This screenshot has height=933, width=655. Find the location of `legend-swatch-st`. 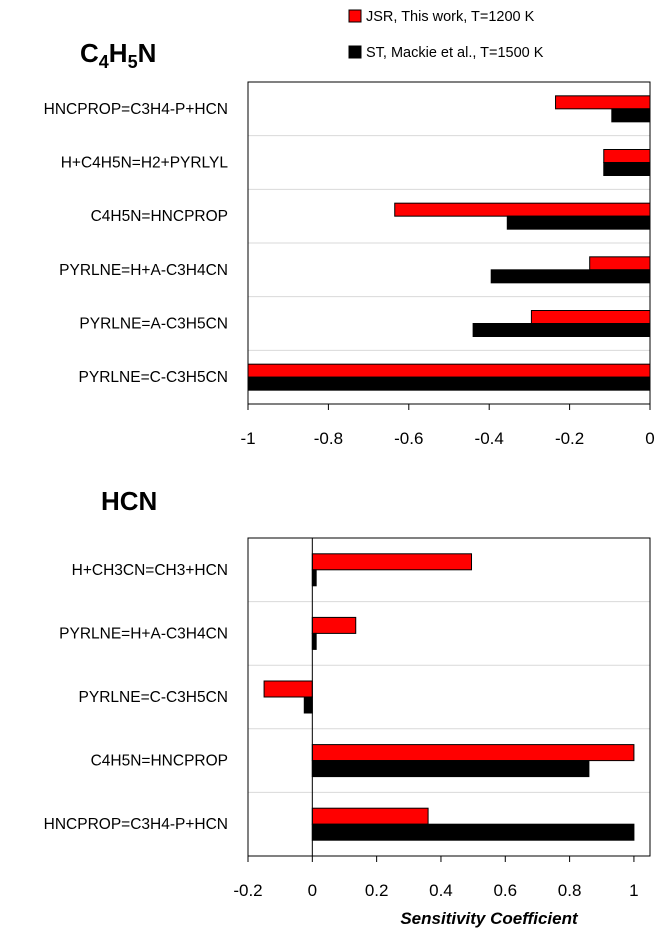

legend-swatch-st is located at coordinates (355, 52).